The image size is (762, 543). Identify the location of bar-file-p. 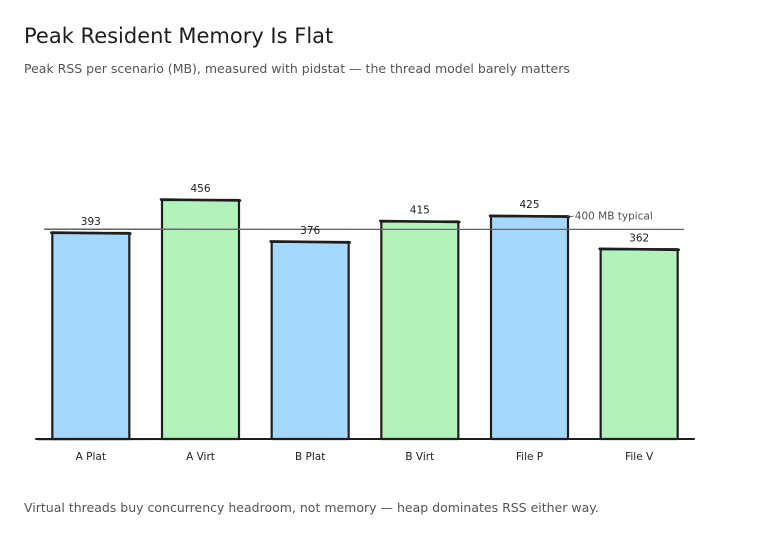
(529, 328).